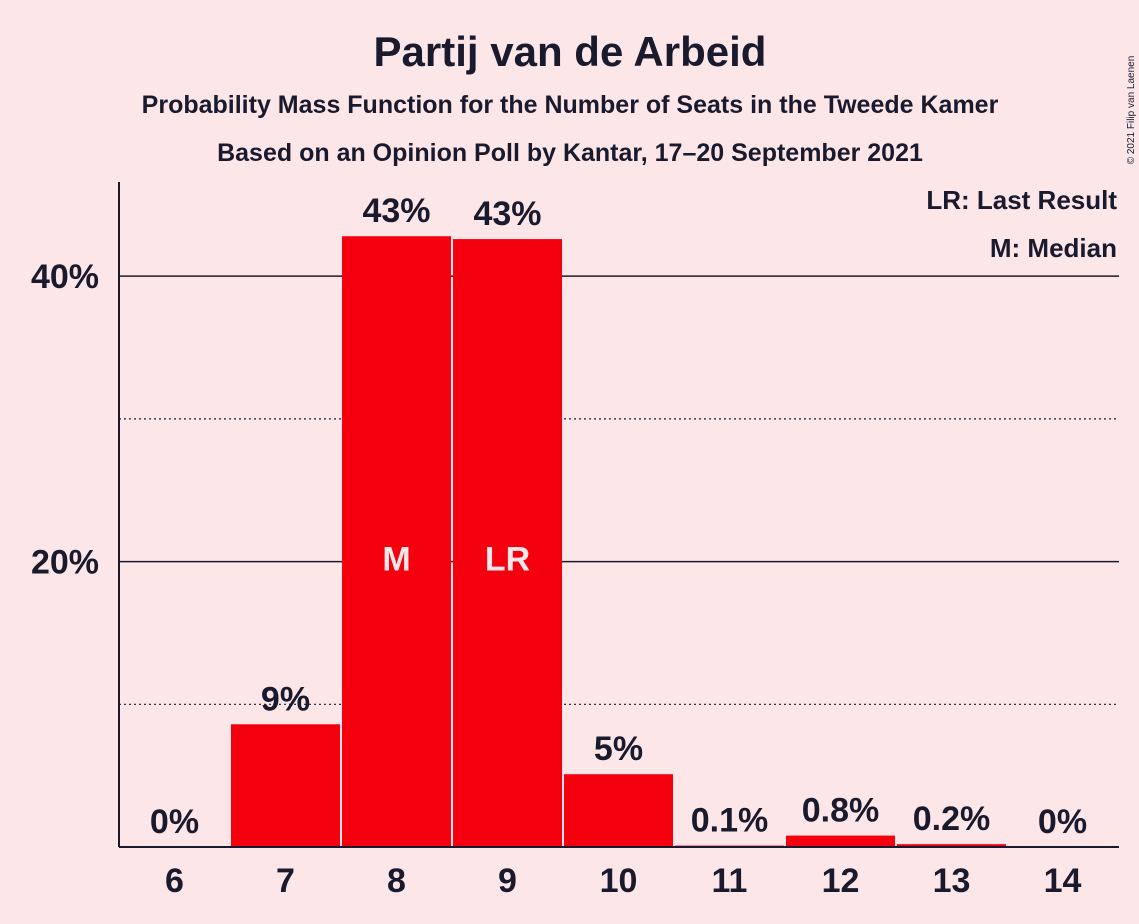 This screenshot has height=924, width=1139. What do you see at coordinates (730, 881) in the screenshot?
I see `x-tick-label-11: 11` at bounding box center [730, 881].